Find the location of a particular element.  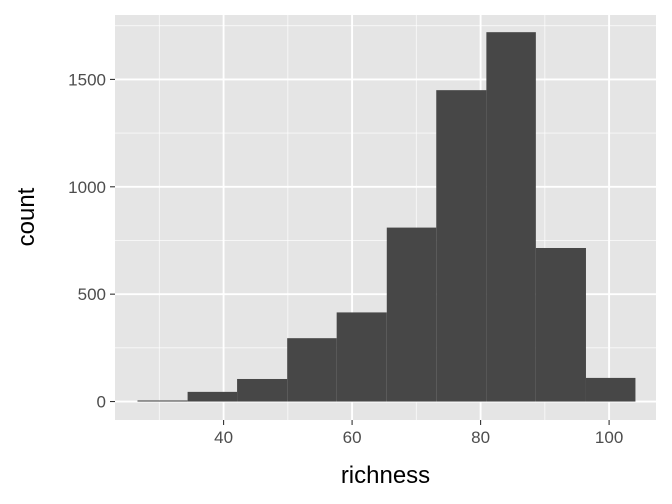

x-tick-label: 100 is located at coordinates (609, 437).